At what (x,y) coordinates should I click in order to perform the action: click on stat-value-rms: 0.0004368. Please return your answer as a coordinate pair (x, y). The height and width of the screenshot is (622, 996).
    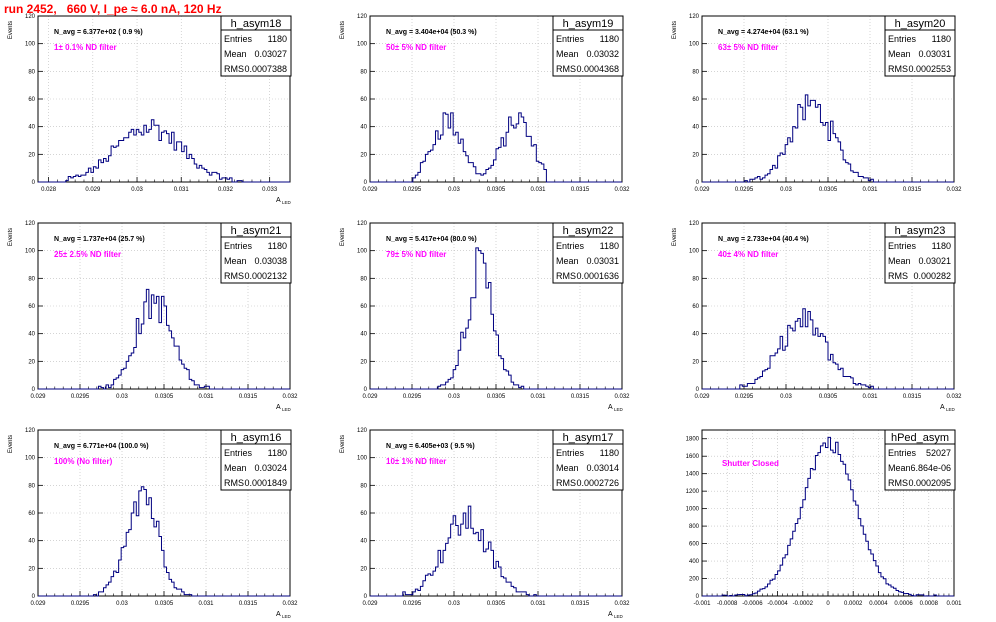
    Looking at the image, I should click on (597, 69).